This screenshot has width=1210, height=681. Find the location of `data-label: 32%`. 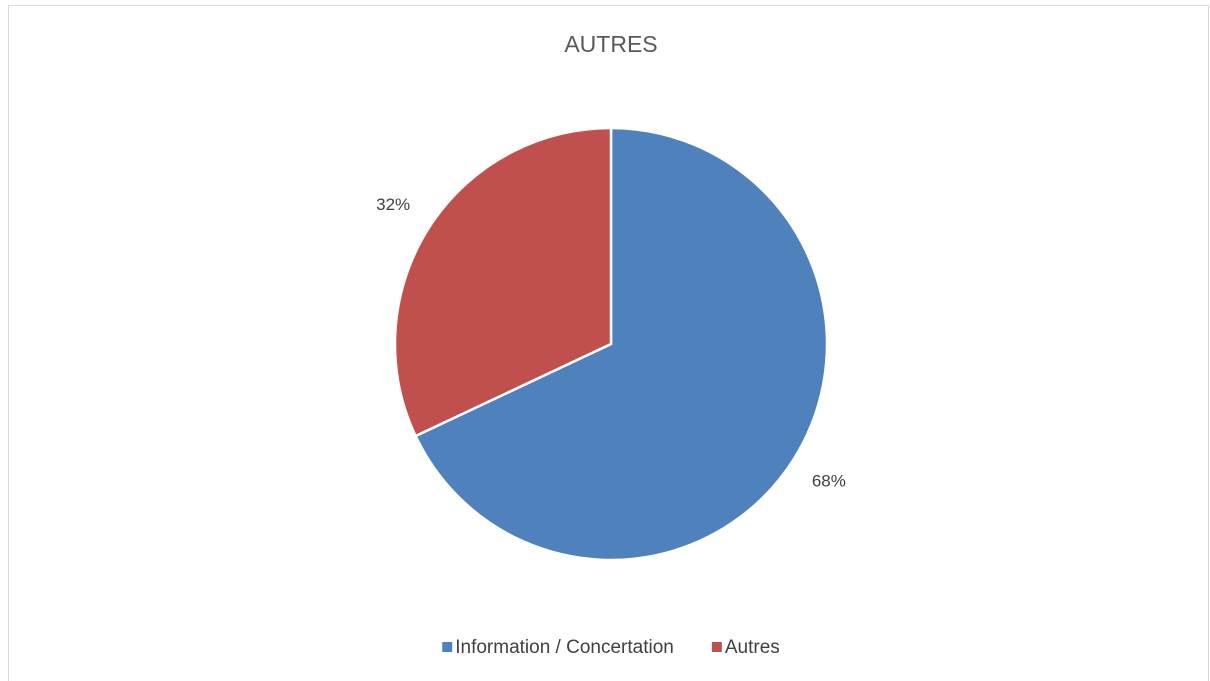

data-label: 32% is located at coordinates (393, 204).